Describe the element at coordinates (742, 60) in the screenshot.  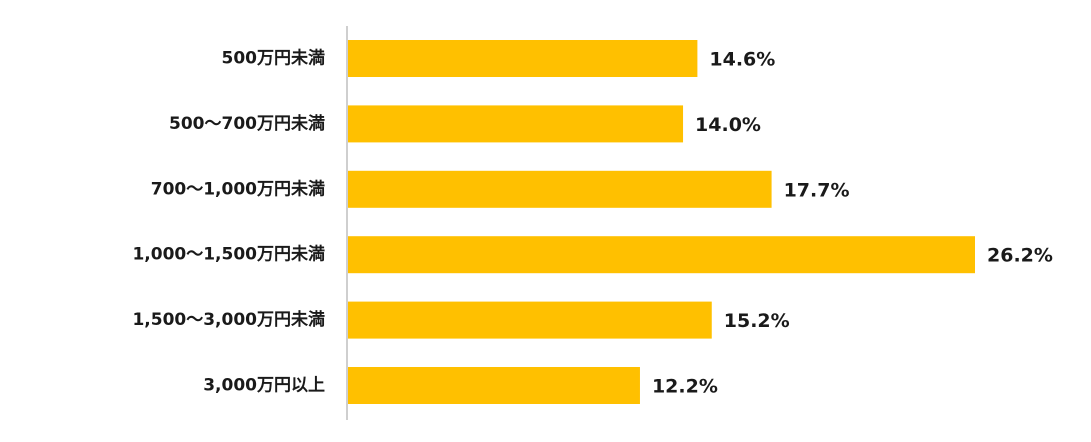
I see `value-label: 14.6%` at that location.